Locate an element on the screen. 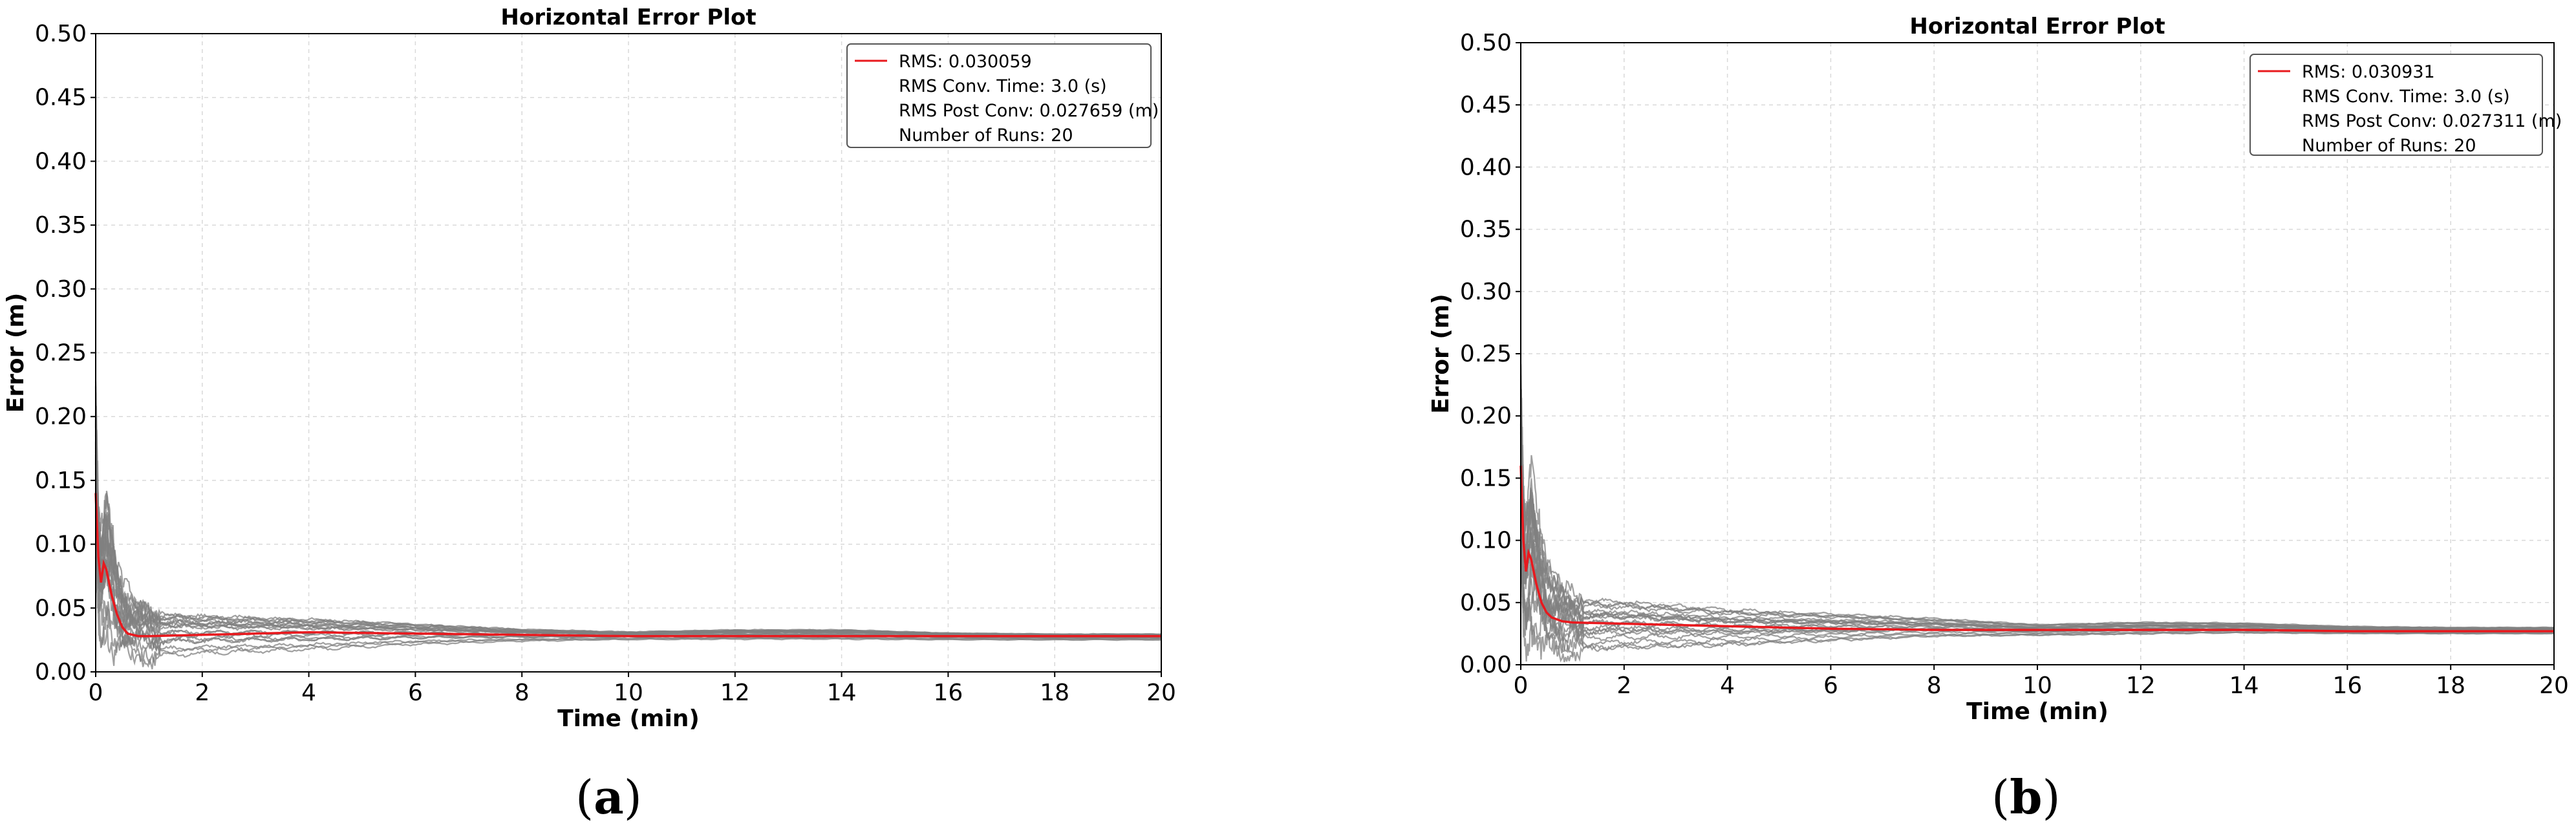  caption-a: (a) is located at coordinates (608, 797).